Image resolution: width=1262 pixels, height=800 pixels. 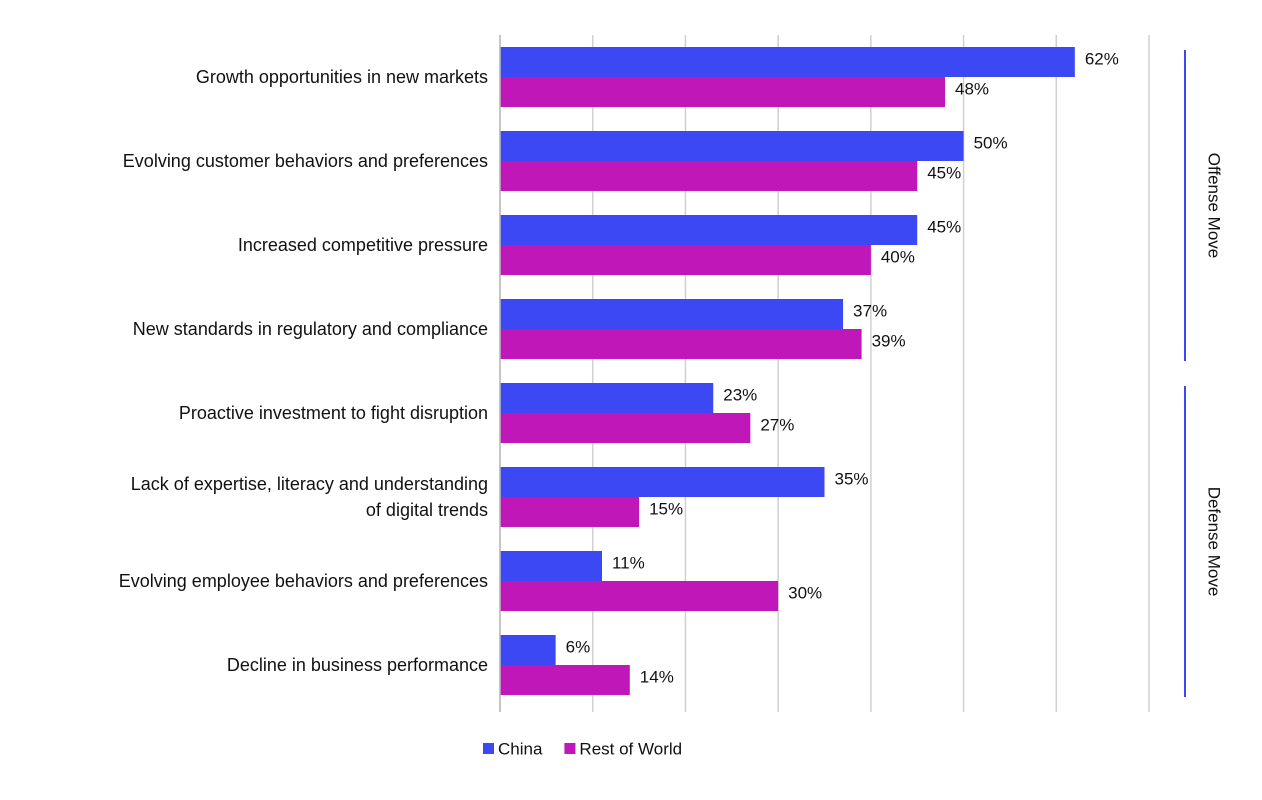 What do you see at coordinates (628, 562) in the screenshot?
I see `value-label: 11%` at bounding box center [628, 562].